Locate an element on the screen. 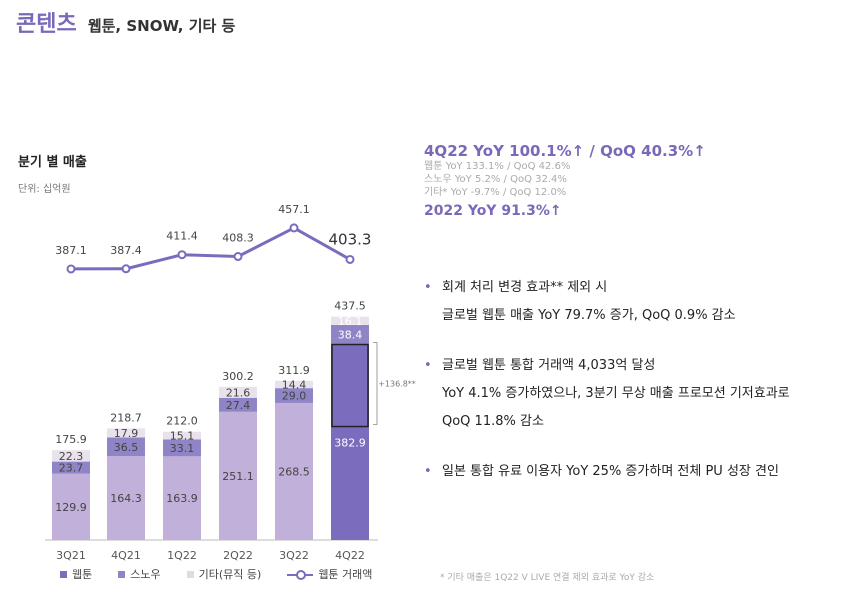 This screenshot has width=857, height=608. bar-total-label: 437.5 is located at coordinates (350, 306).